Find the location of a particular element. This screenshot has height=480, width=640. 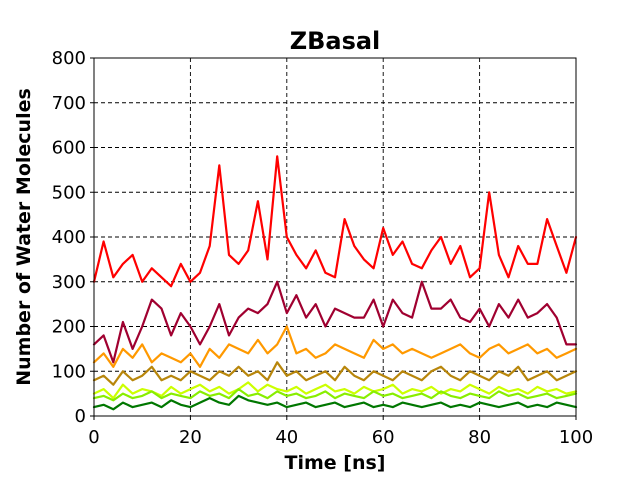

x-tick-label: 80 is located at coordinates (479, 437).